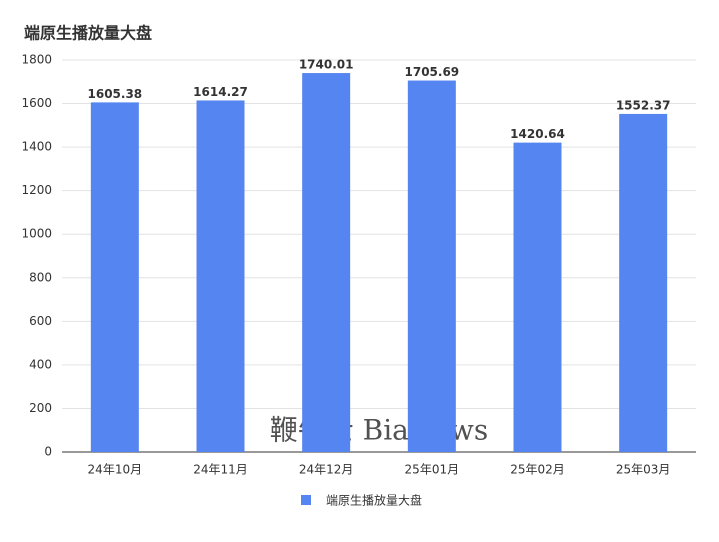 The width and height of the screenshot is (719, 542). What do you see at coordinates (537, 134) in the screenshot?
I see `data-label: 1420.64` at bounding box center [537, 134].